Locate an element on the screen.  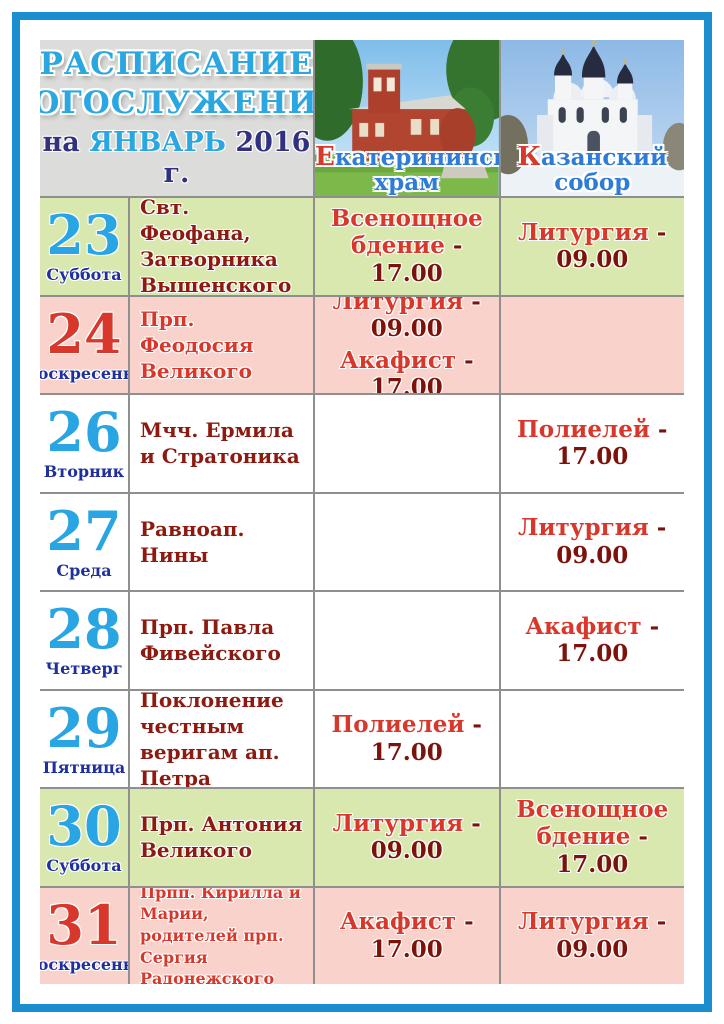
saint-cell-30: Прп. Антония Великого is located at coordinates (221, 837).